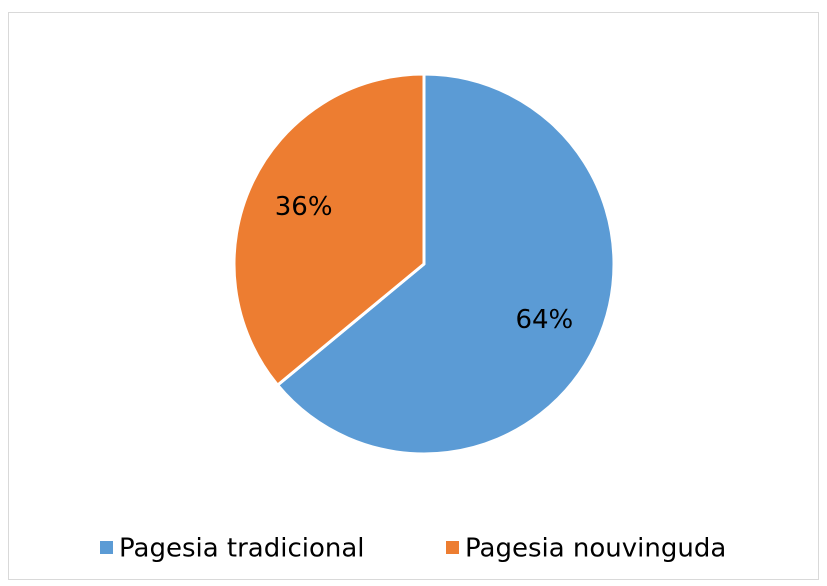 This screenshot has width=827, height=586. Describe the element at coordinates (329, 229) in the screenshot. I see `pie-slice` at that location.